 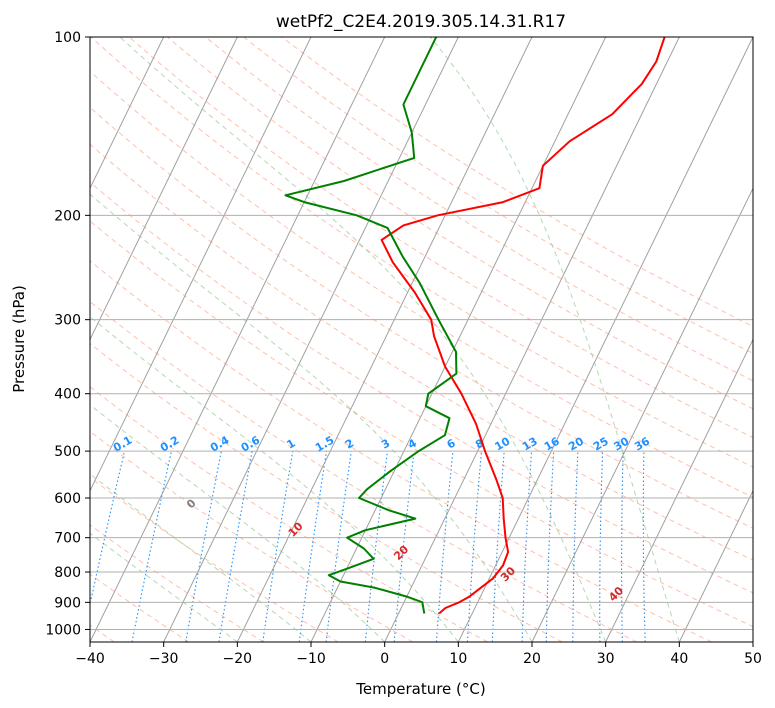 I want to click on mixing-ratio-label: 4, so click(x=412, y=443).